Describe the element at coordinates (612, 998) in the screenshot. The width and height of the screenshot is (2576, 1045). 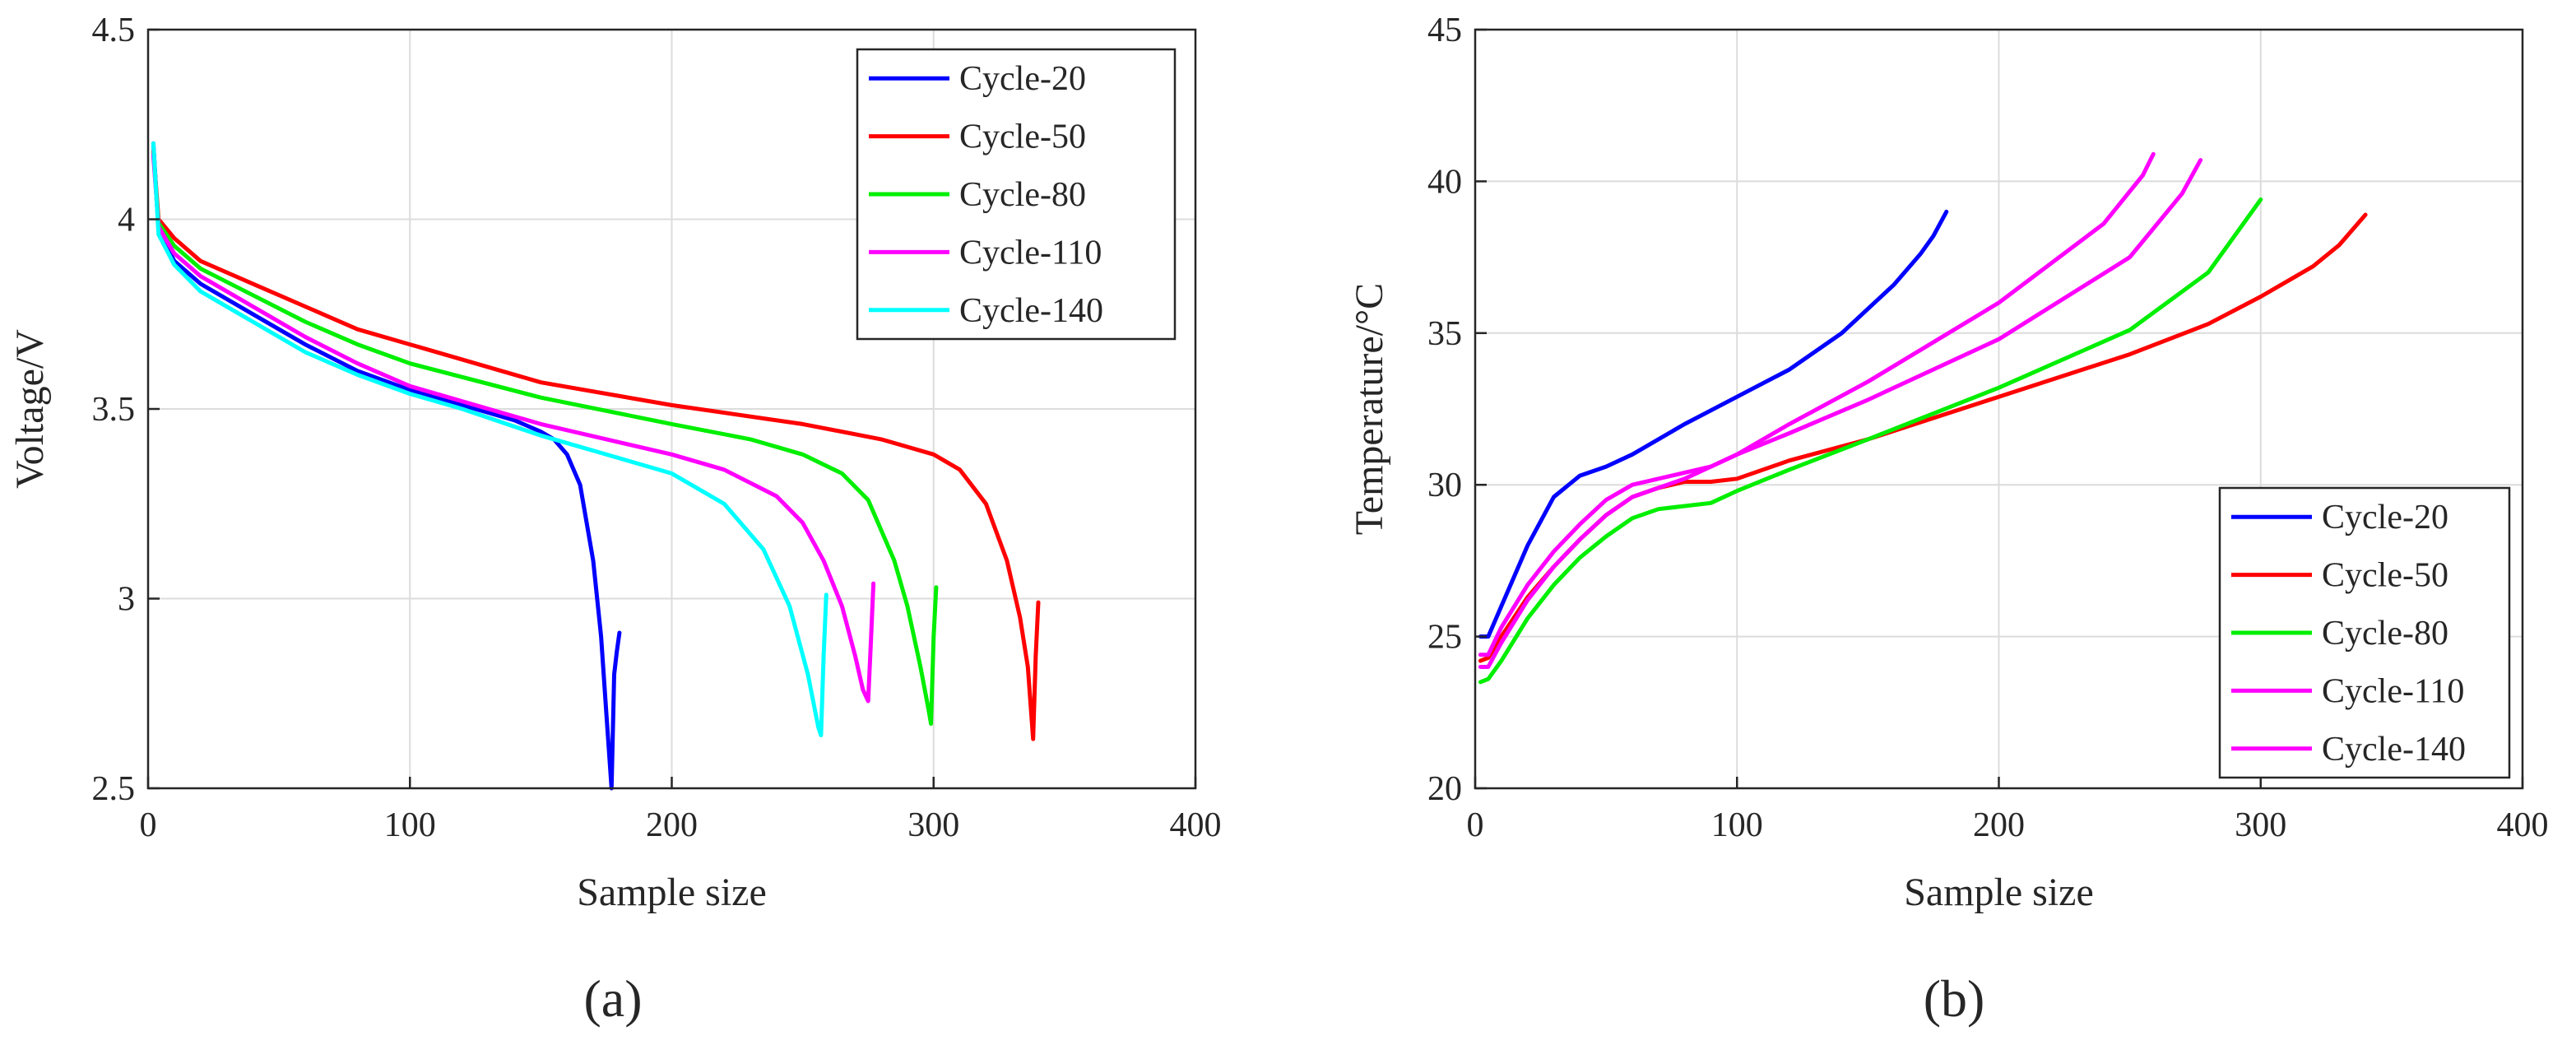
I see `panel-label-a: (a)` at that location.